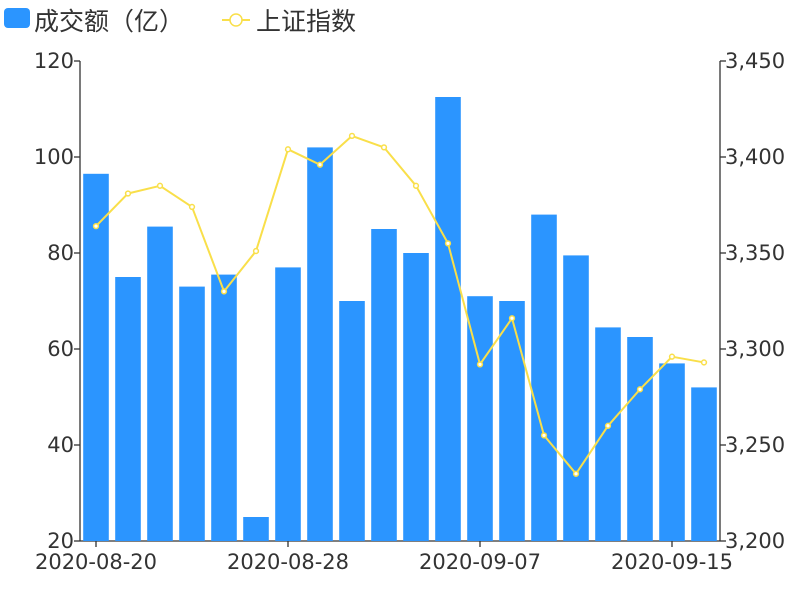 This screenshot has height=600, width=800. What do you see at coordinates (755, 157) in the screenshot?
I see `y-right-tick-label: 3,400` at bounding box center [755, 157].